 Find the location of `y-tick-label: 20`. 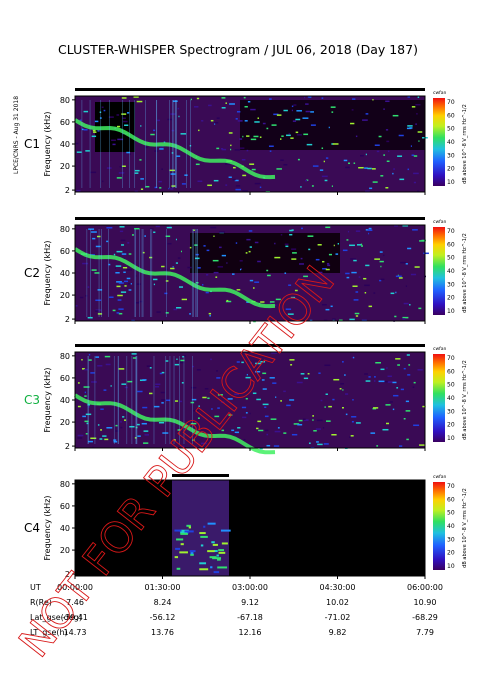

y-tick-label: 20 is located at coordinates (65, 295).